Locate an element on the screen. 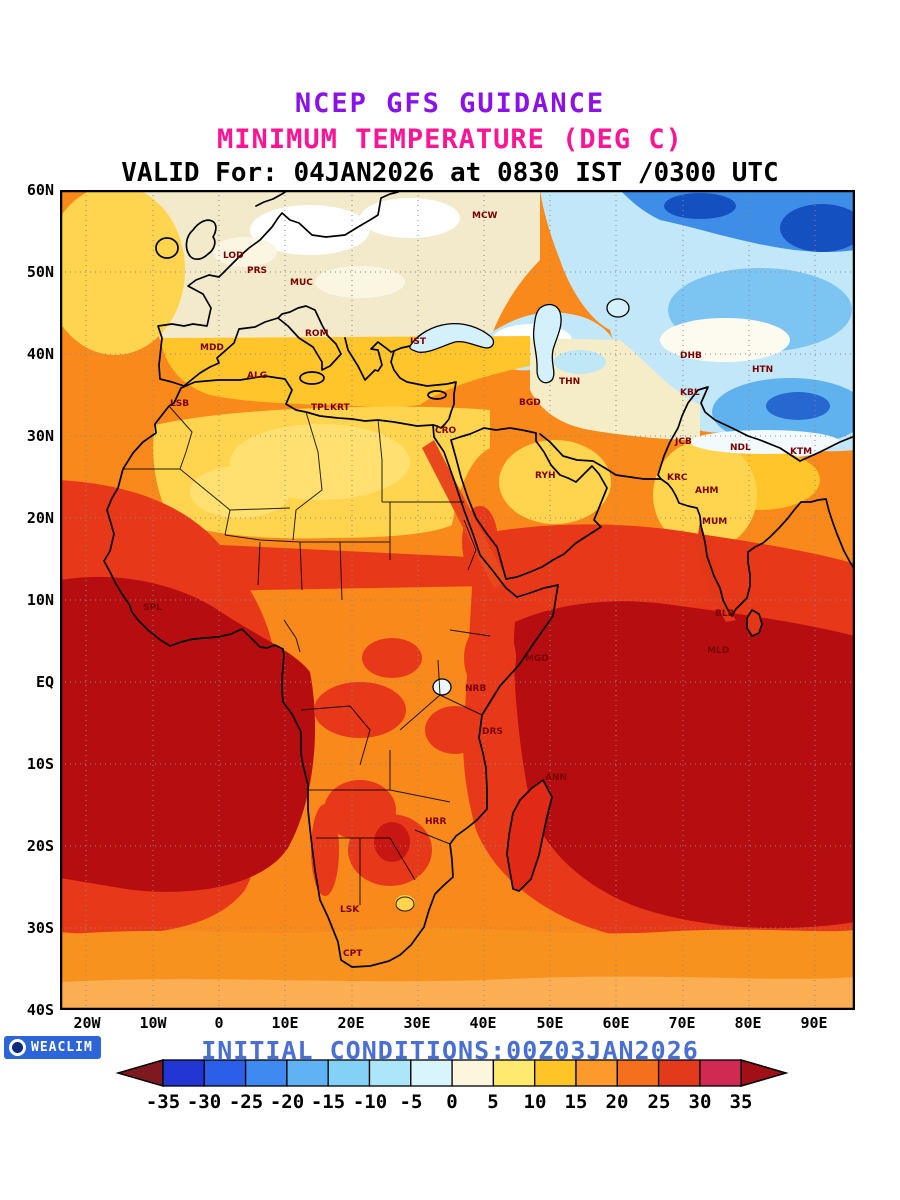  lat-axis-label: 60N is located at coordinates (40, 190).